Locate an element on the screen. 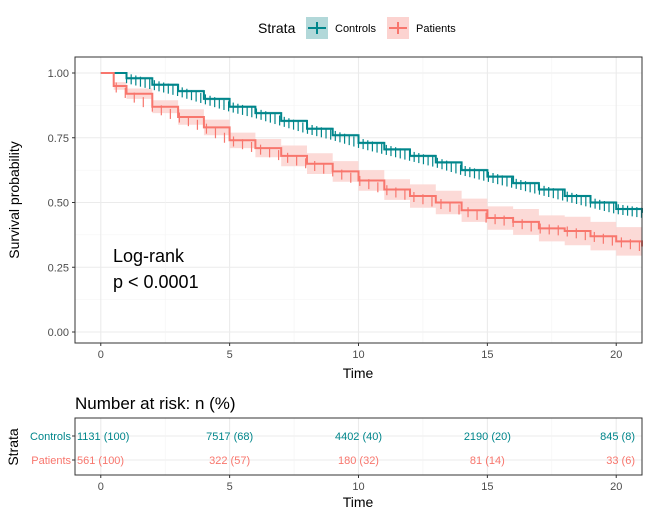 The width and height of the screenshot is (650, 517). x-tick-label: 15 is located at coordinates (487, 355).